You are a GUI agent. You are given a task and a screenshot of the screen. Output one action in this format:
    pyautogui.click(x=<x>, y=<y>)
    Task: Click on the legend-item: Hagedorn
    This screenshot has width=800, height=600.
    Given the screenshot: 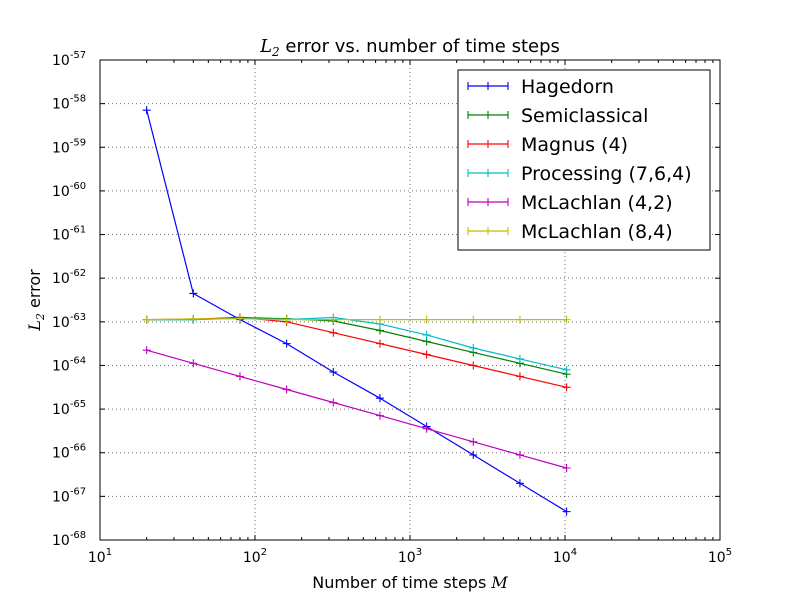 What is the action you would take?
    pyautogui.click(x=540, y=87)
    